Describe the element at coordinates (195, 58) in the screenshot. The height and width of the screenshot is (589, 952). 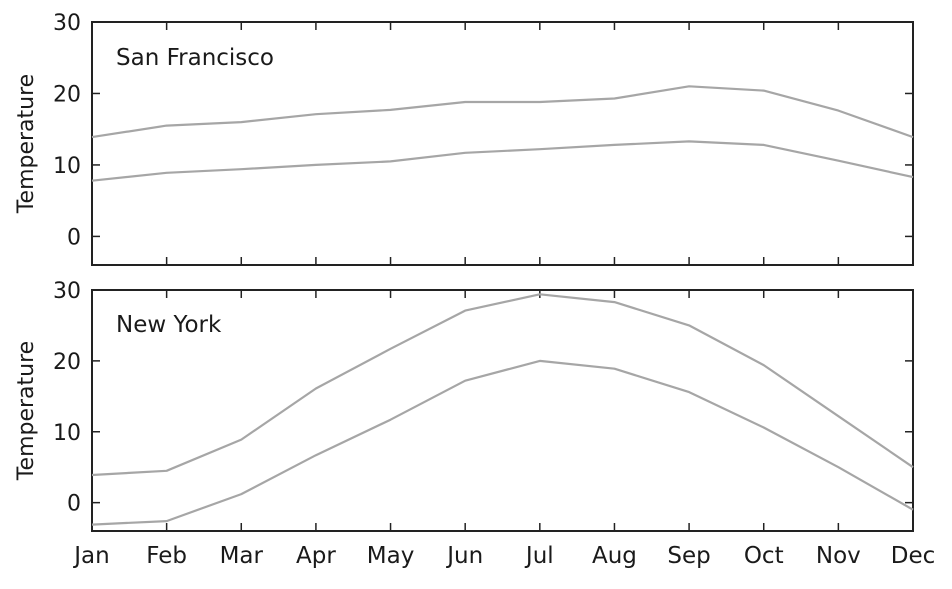
I see `panel-title: San Francisco` at that location.